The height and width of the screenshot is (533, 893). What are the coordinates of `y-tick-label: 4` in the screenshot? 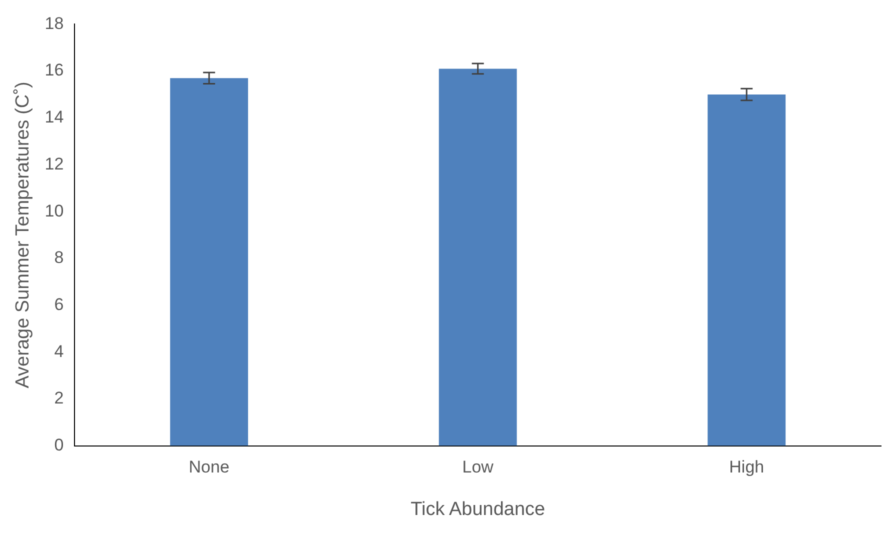 It's located at (59, 351).